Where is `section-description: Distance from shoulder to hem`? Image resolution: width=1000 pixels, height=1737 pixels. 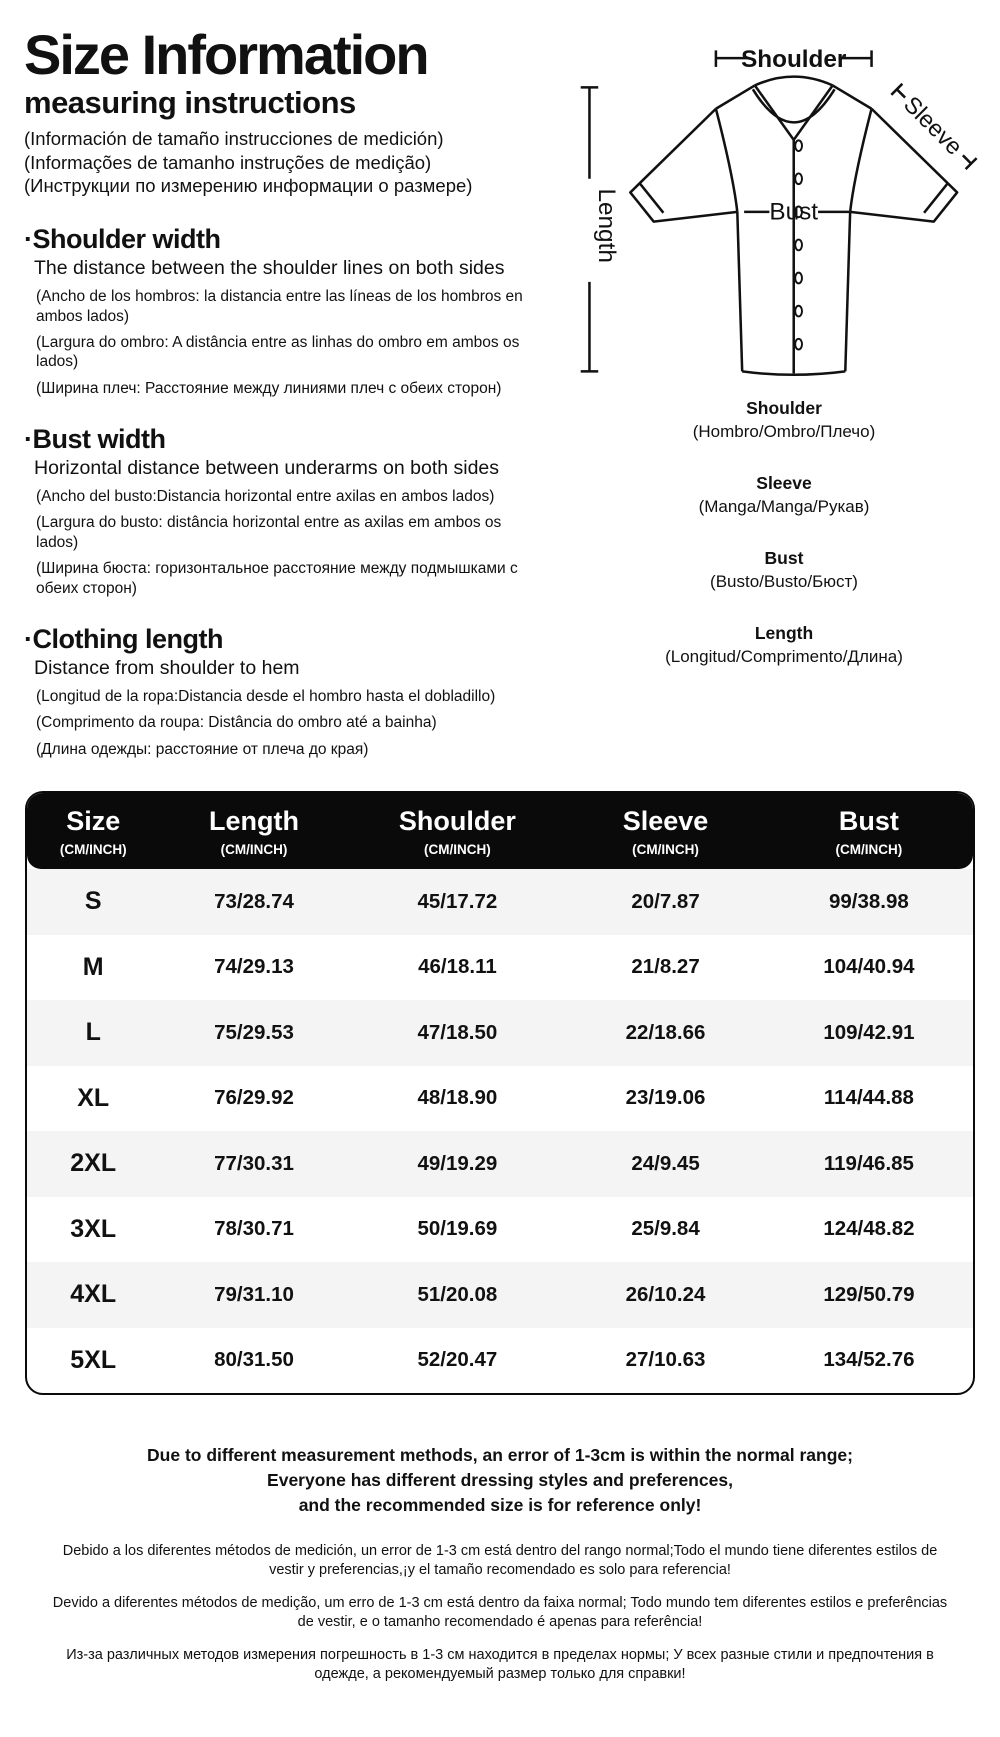
section-description: Distance from shoulder to hem is located at coordinates (167, 667).